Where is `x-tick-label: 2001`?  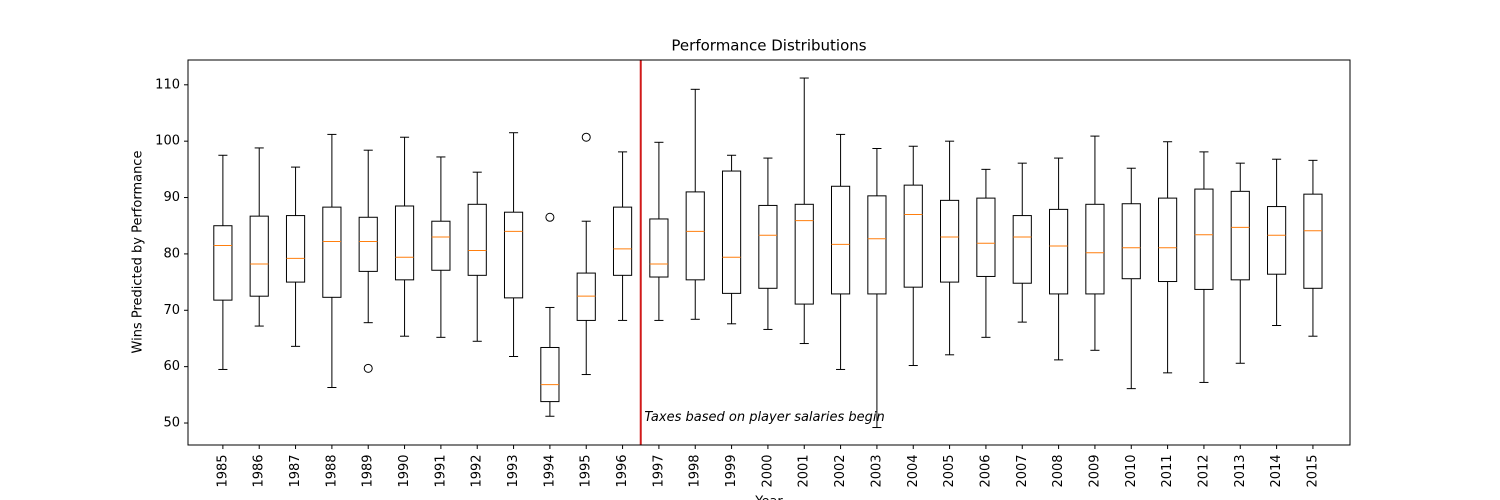 x-tick-label: 2001 is located at coordinates (804, 470).